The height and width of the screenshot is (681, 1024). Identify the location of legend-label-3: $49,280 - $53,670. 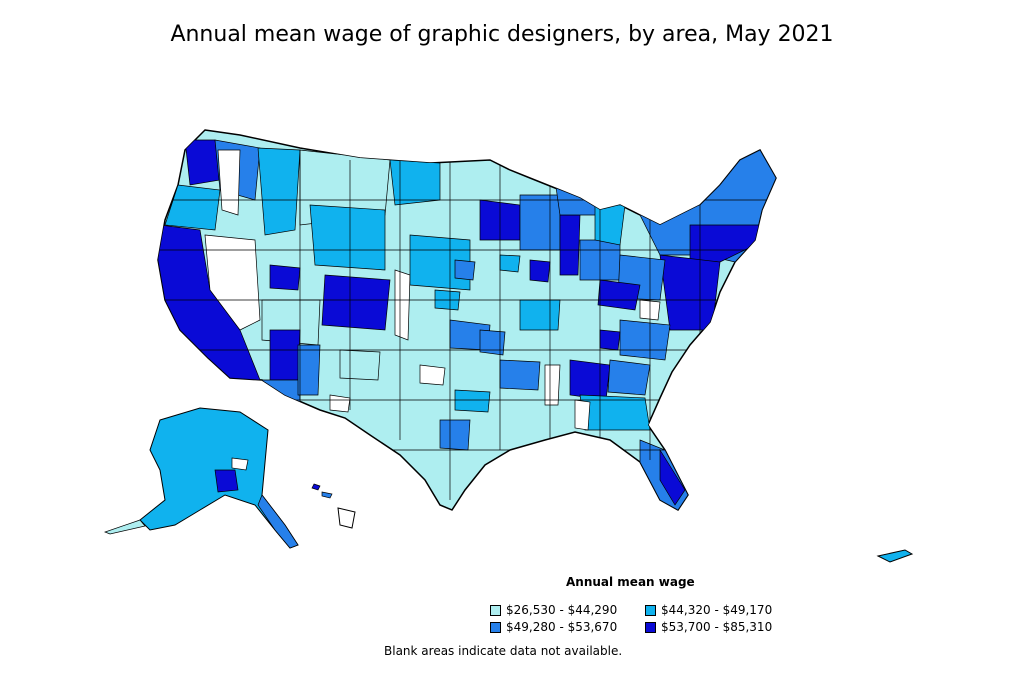
(562, 627).